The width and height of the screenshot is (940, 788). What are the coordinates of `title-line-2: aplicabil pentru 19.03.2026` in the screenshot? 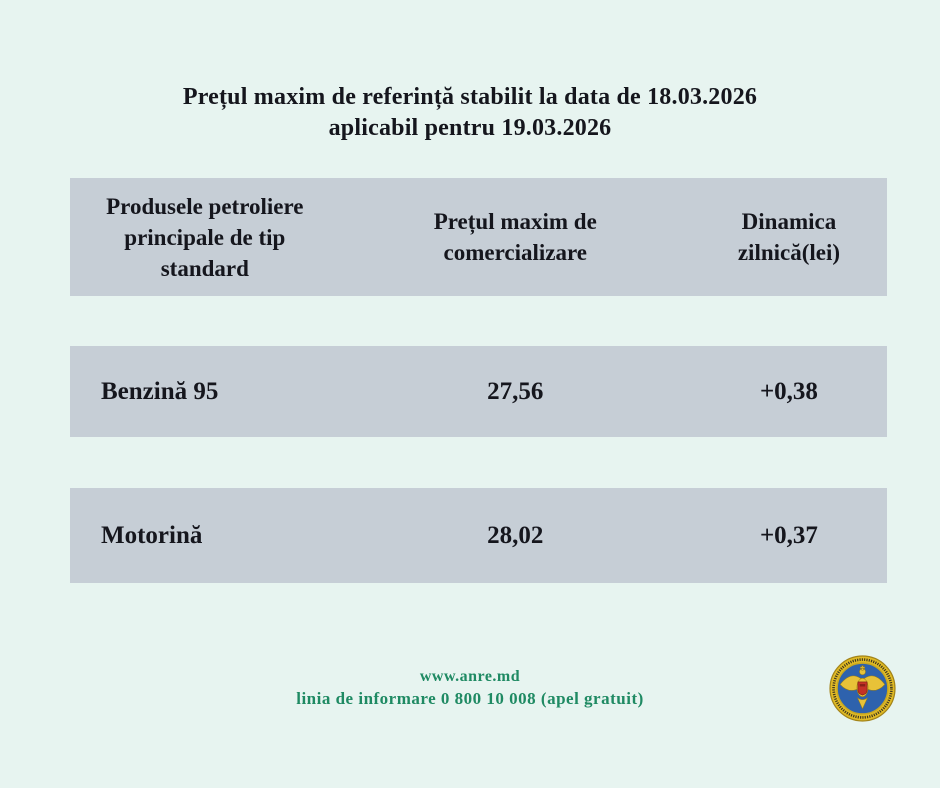 It's located at (470, 128).